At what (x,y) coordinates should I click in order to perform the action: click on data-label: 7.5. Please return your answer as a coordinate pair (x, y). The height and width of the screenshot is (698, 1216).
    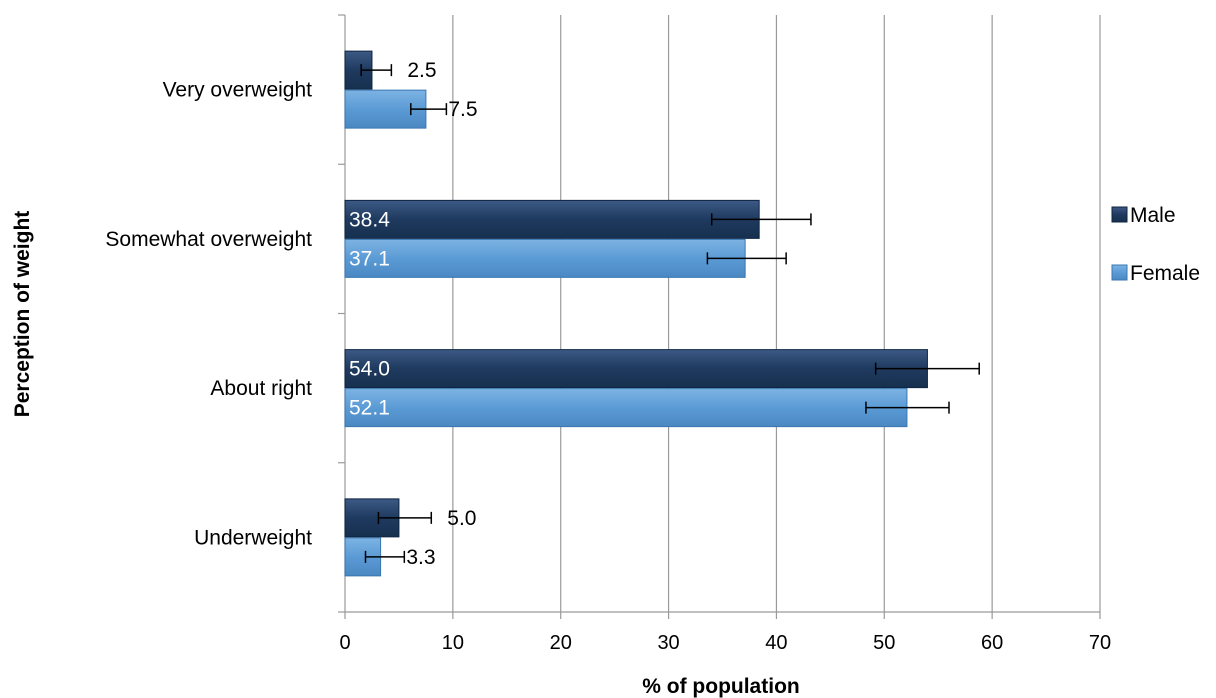
    Looking at the image, I should click on (462, 109).